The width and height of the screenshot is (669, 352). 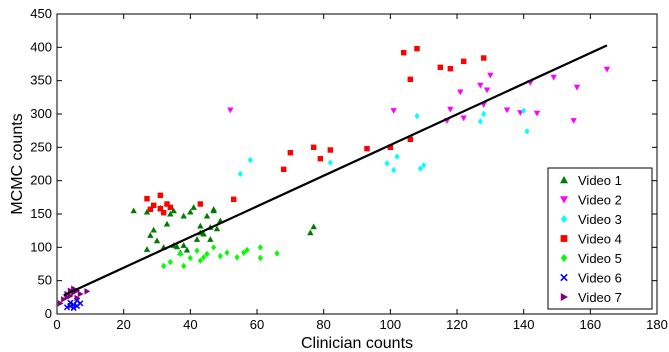 I want to click on y-tick-label: 200, so click(x=41, y=180).